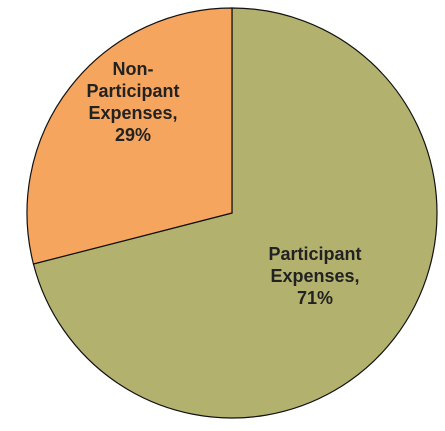 The image size is (445, 431). Describe the element at coordinates (133, 135) in the screenshot. I see `slice-label-line: 29%` at that location.